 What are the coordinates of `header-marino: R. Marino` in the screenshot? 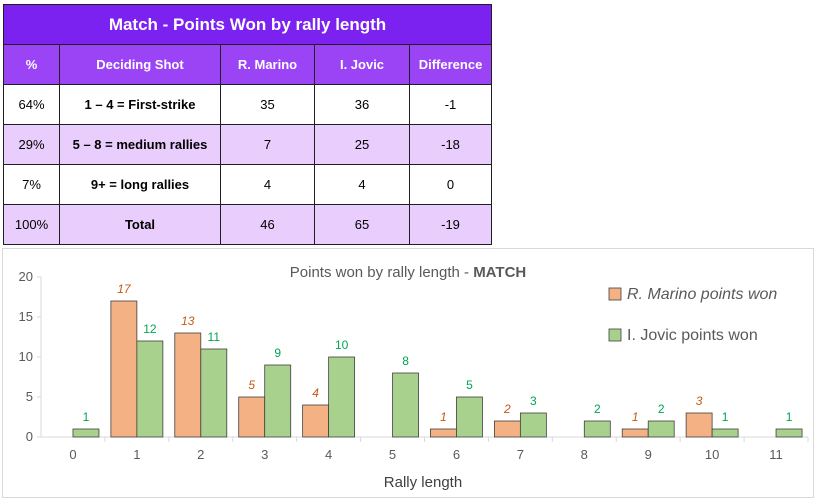 It's located at (267, 64).